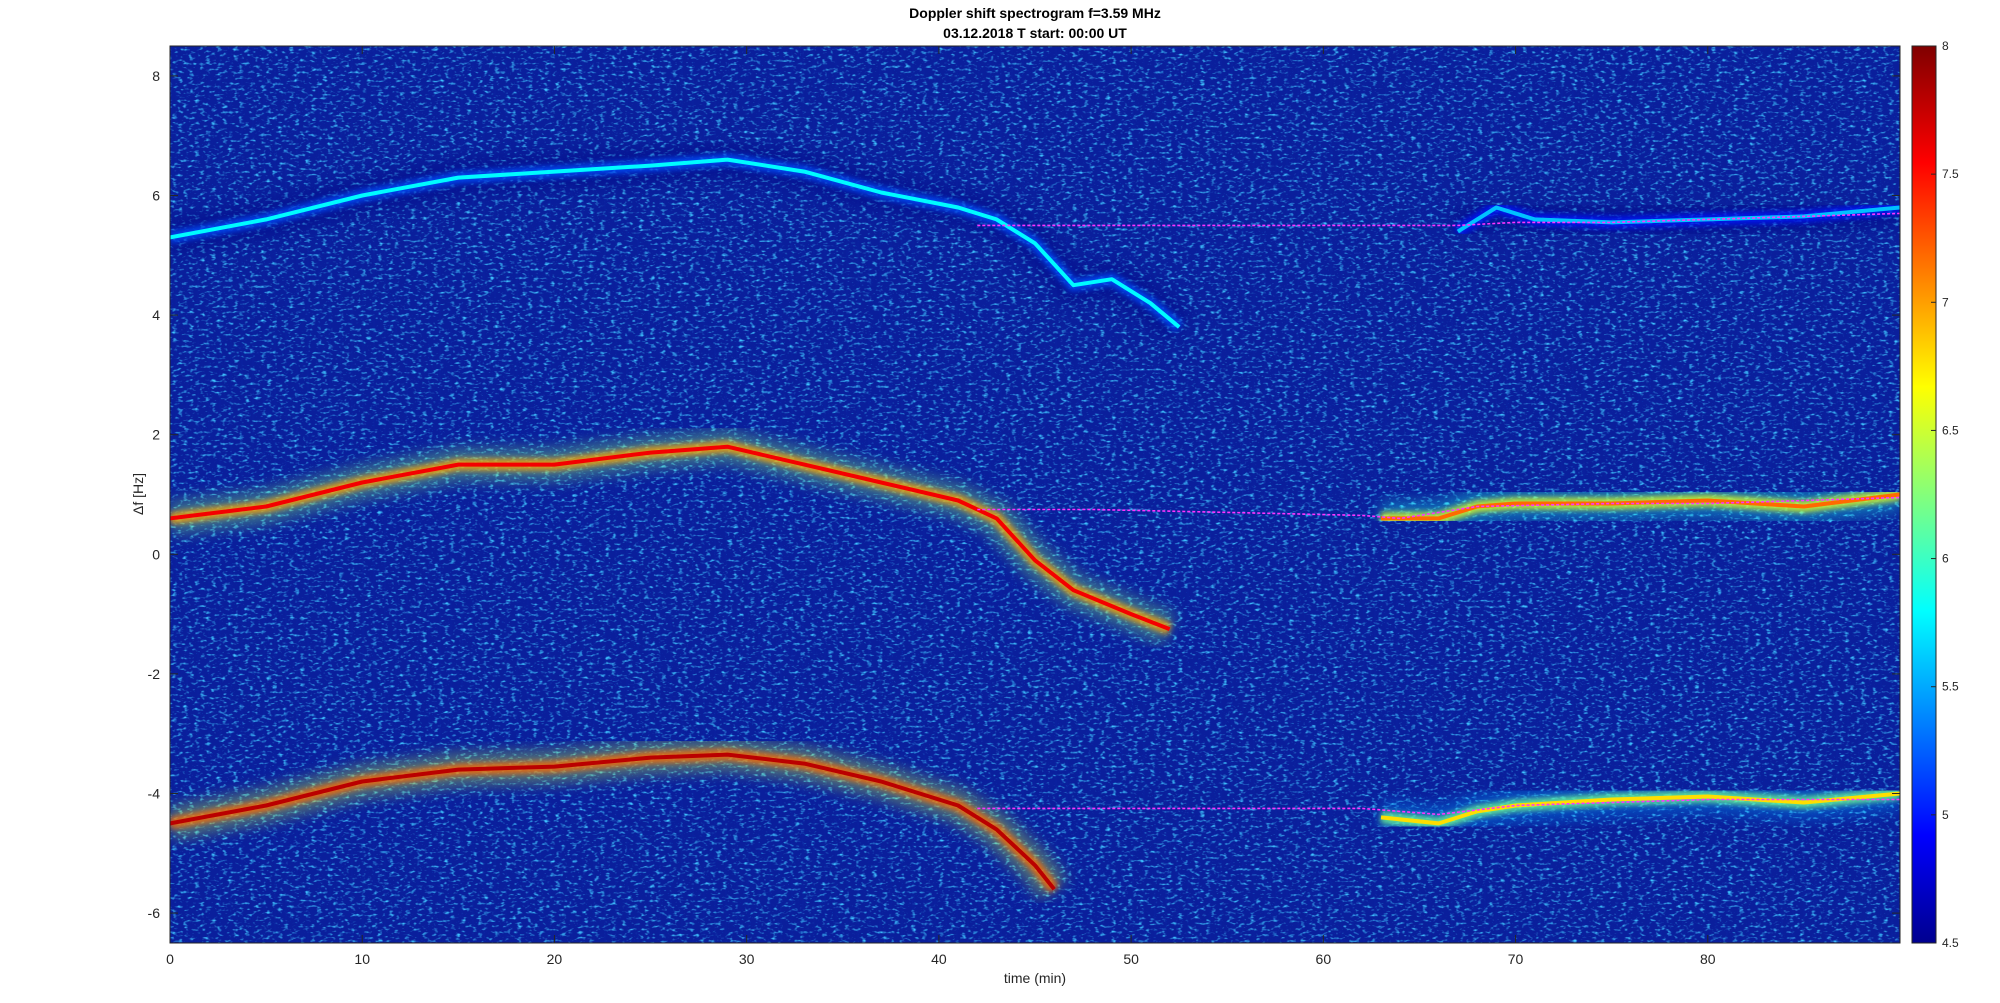  What do you see at coordinates (1131, 959) in the screenshot?
I see `x-tick-label: 50` at bounding box center [1131, 959].